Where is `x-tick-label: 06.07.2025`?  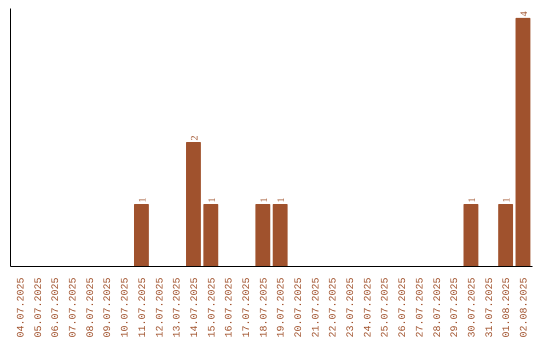 x-tick-label: 06.07.2025 is located at coordinates (56, 307).